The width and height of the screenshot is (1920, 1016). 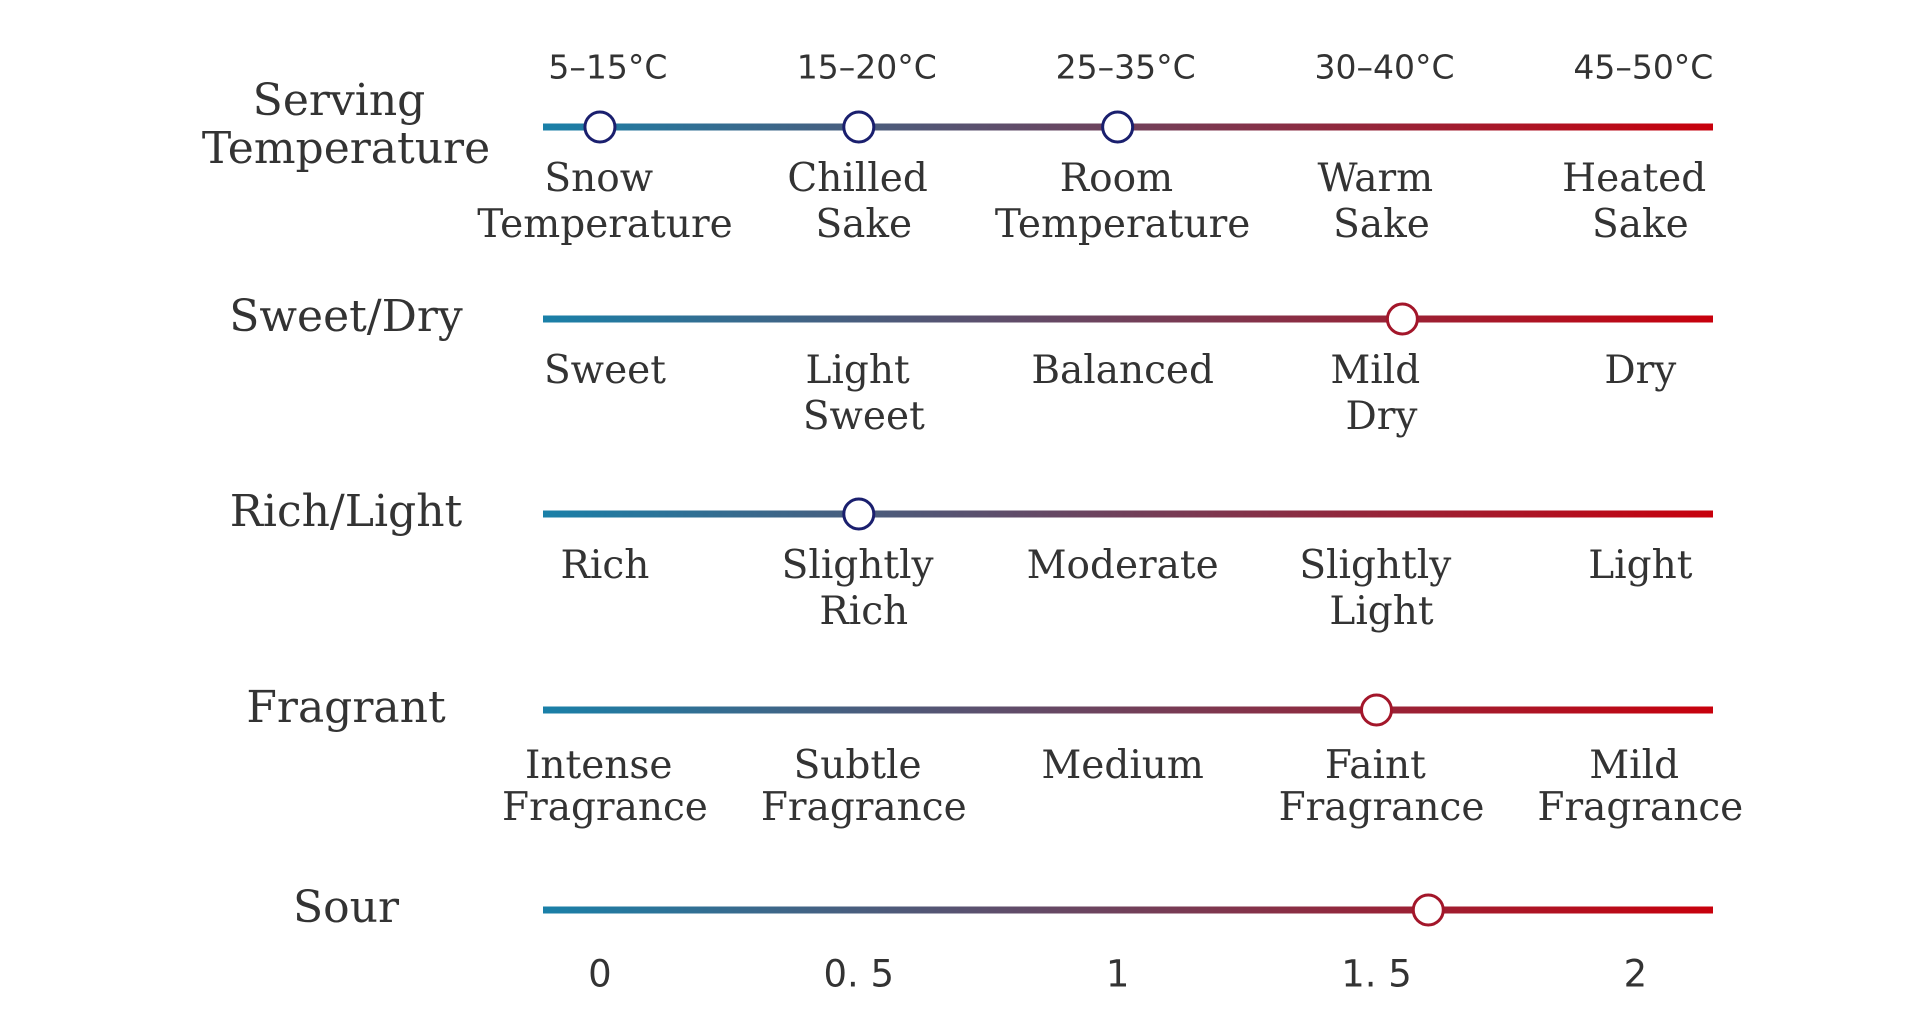 What do you see at coordinates (864, 393) in the screenshot?
I see `category-label: Light Sweet` at bounding box center [864, 393].